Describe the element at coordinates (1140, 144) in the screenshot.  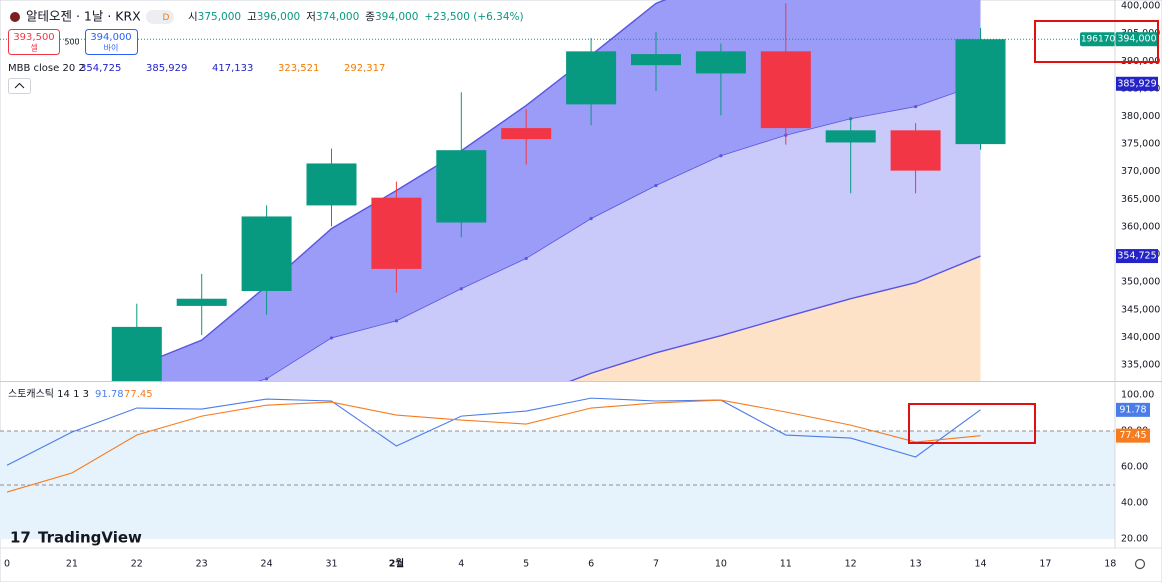
I see `y-tick-label: 375,000` at that location.